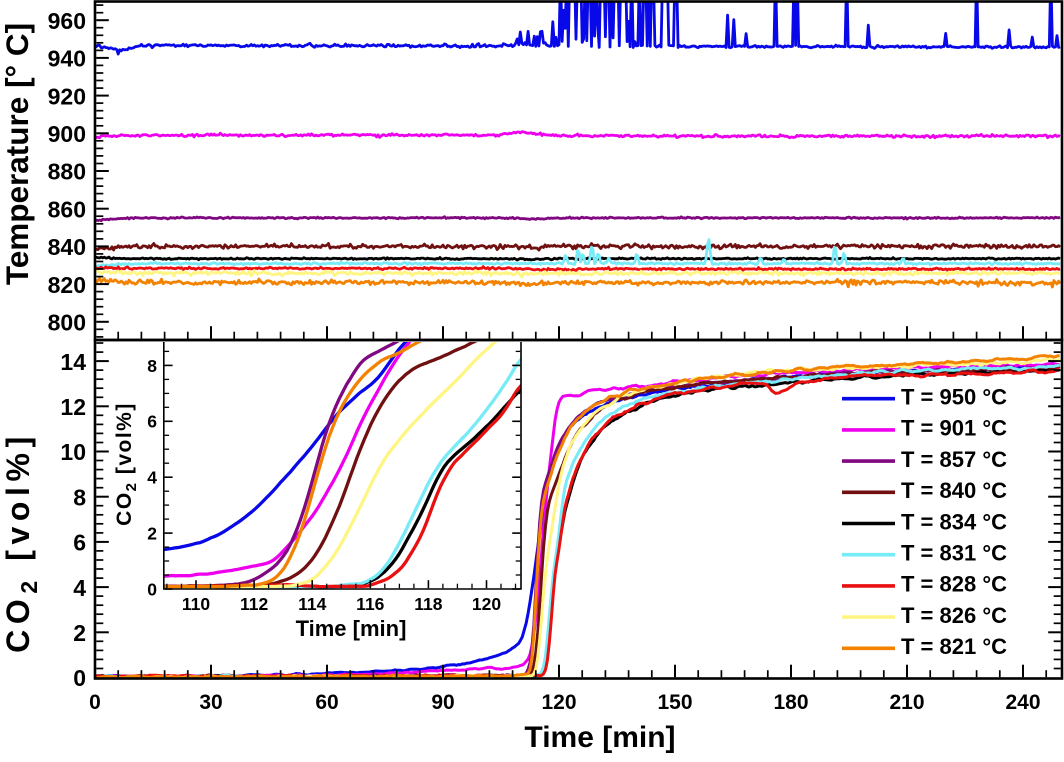 This screenshot has height=762, width=1064. I want to click on svg-text: 14, so click(73, 362).